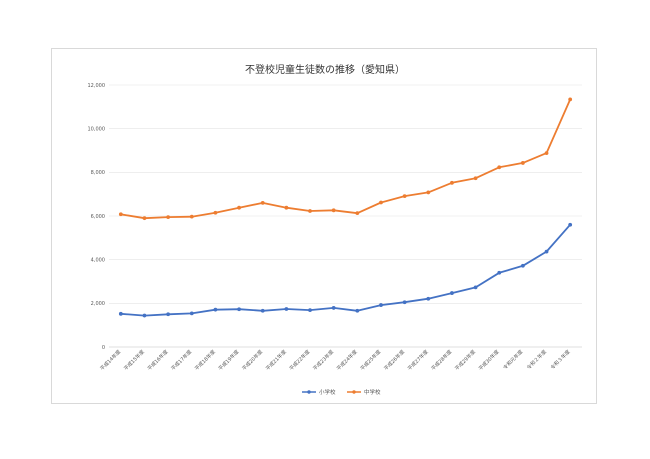  What do you see at coordinates (536, 359) in the screenshot?
I see `x-tick-label: 令和２年度` at bounding box center [536, 359].